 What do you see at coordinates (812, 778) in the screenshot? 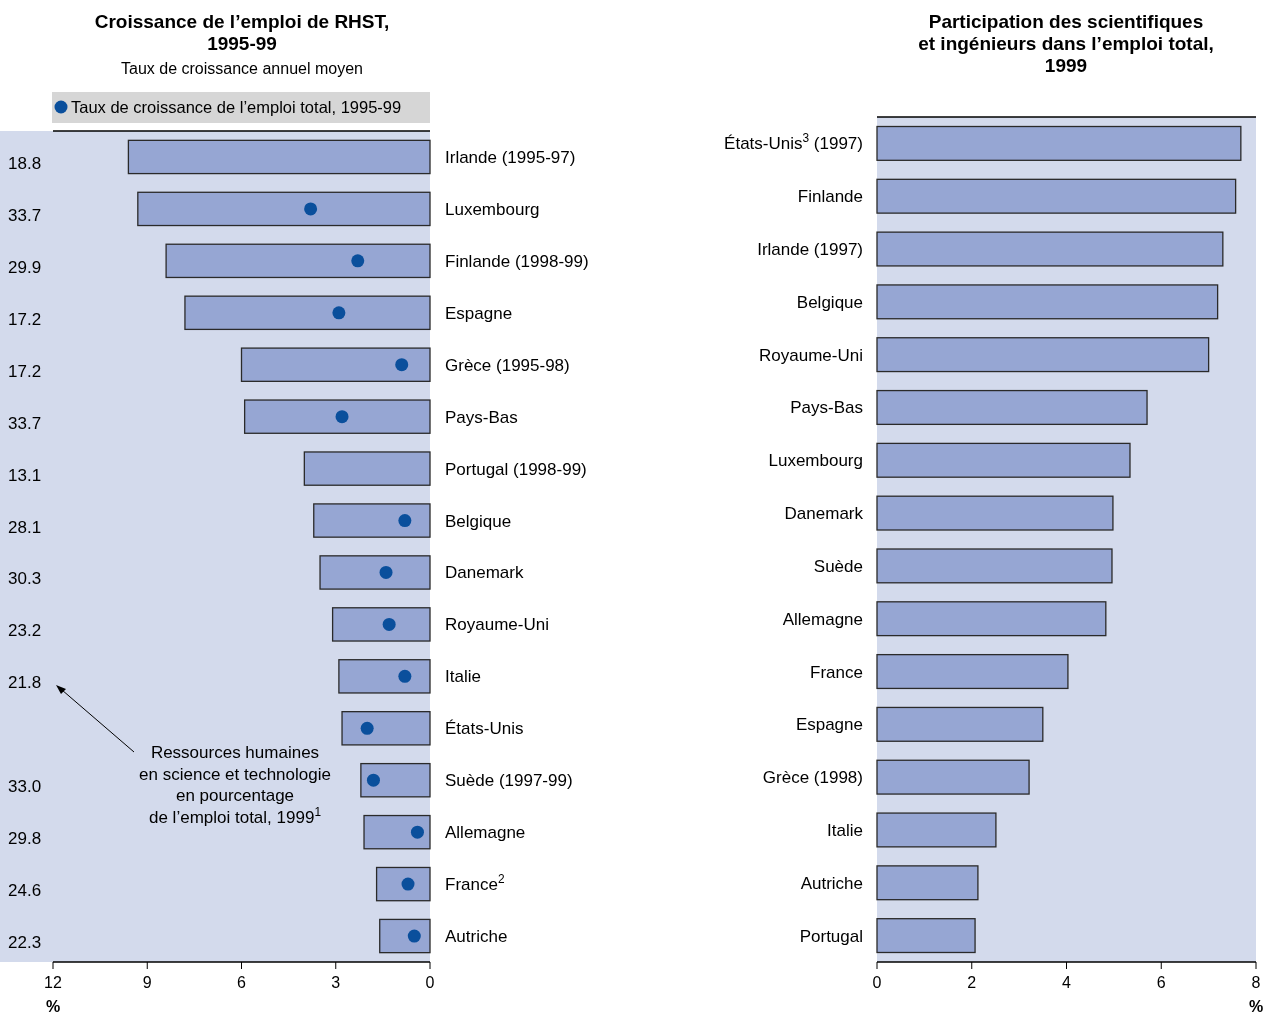
I see `y-tick-label: Grèce (1998)` at bounding box center [812, 778].